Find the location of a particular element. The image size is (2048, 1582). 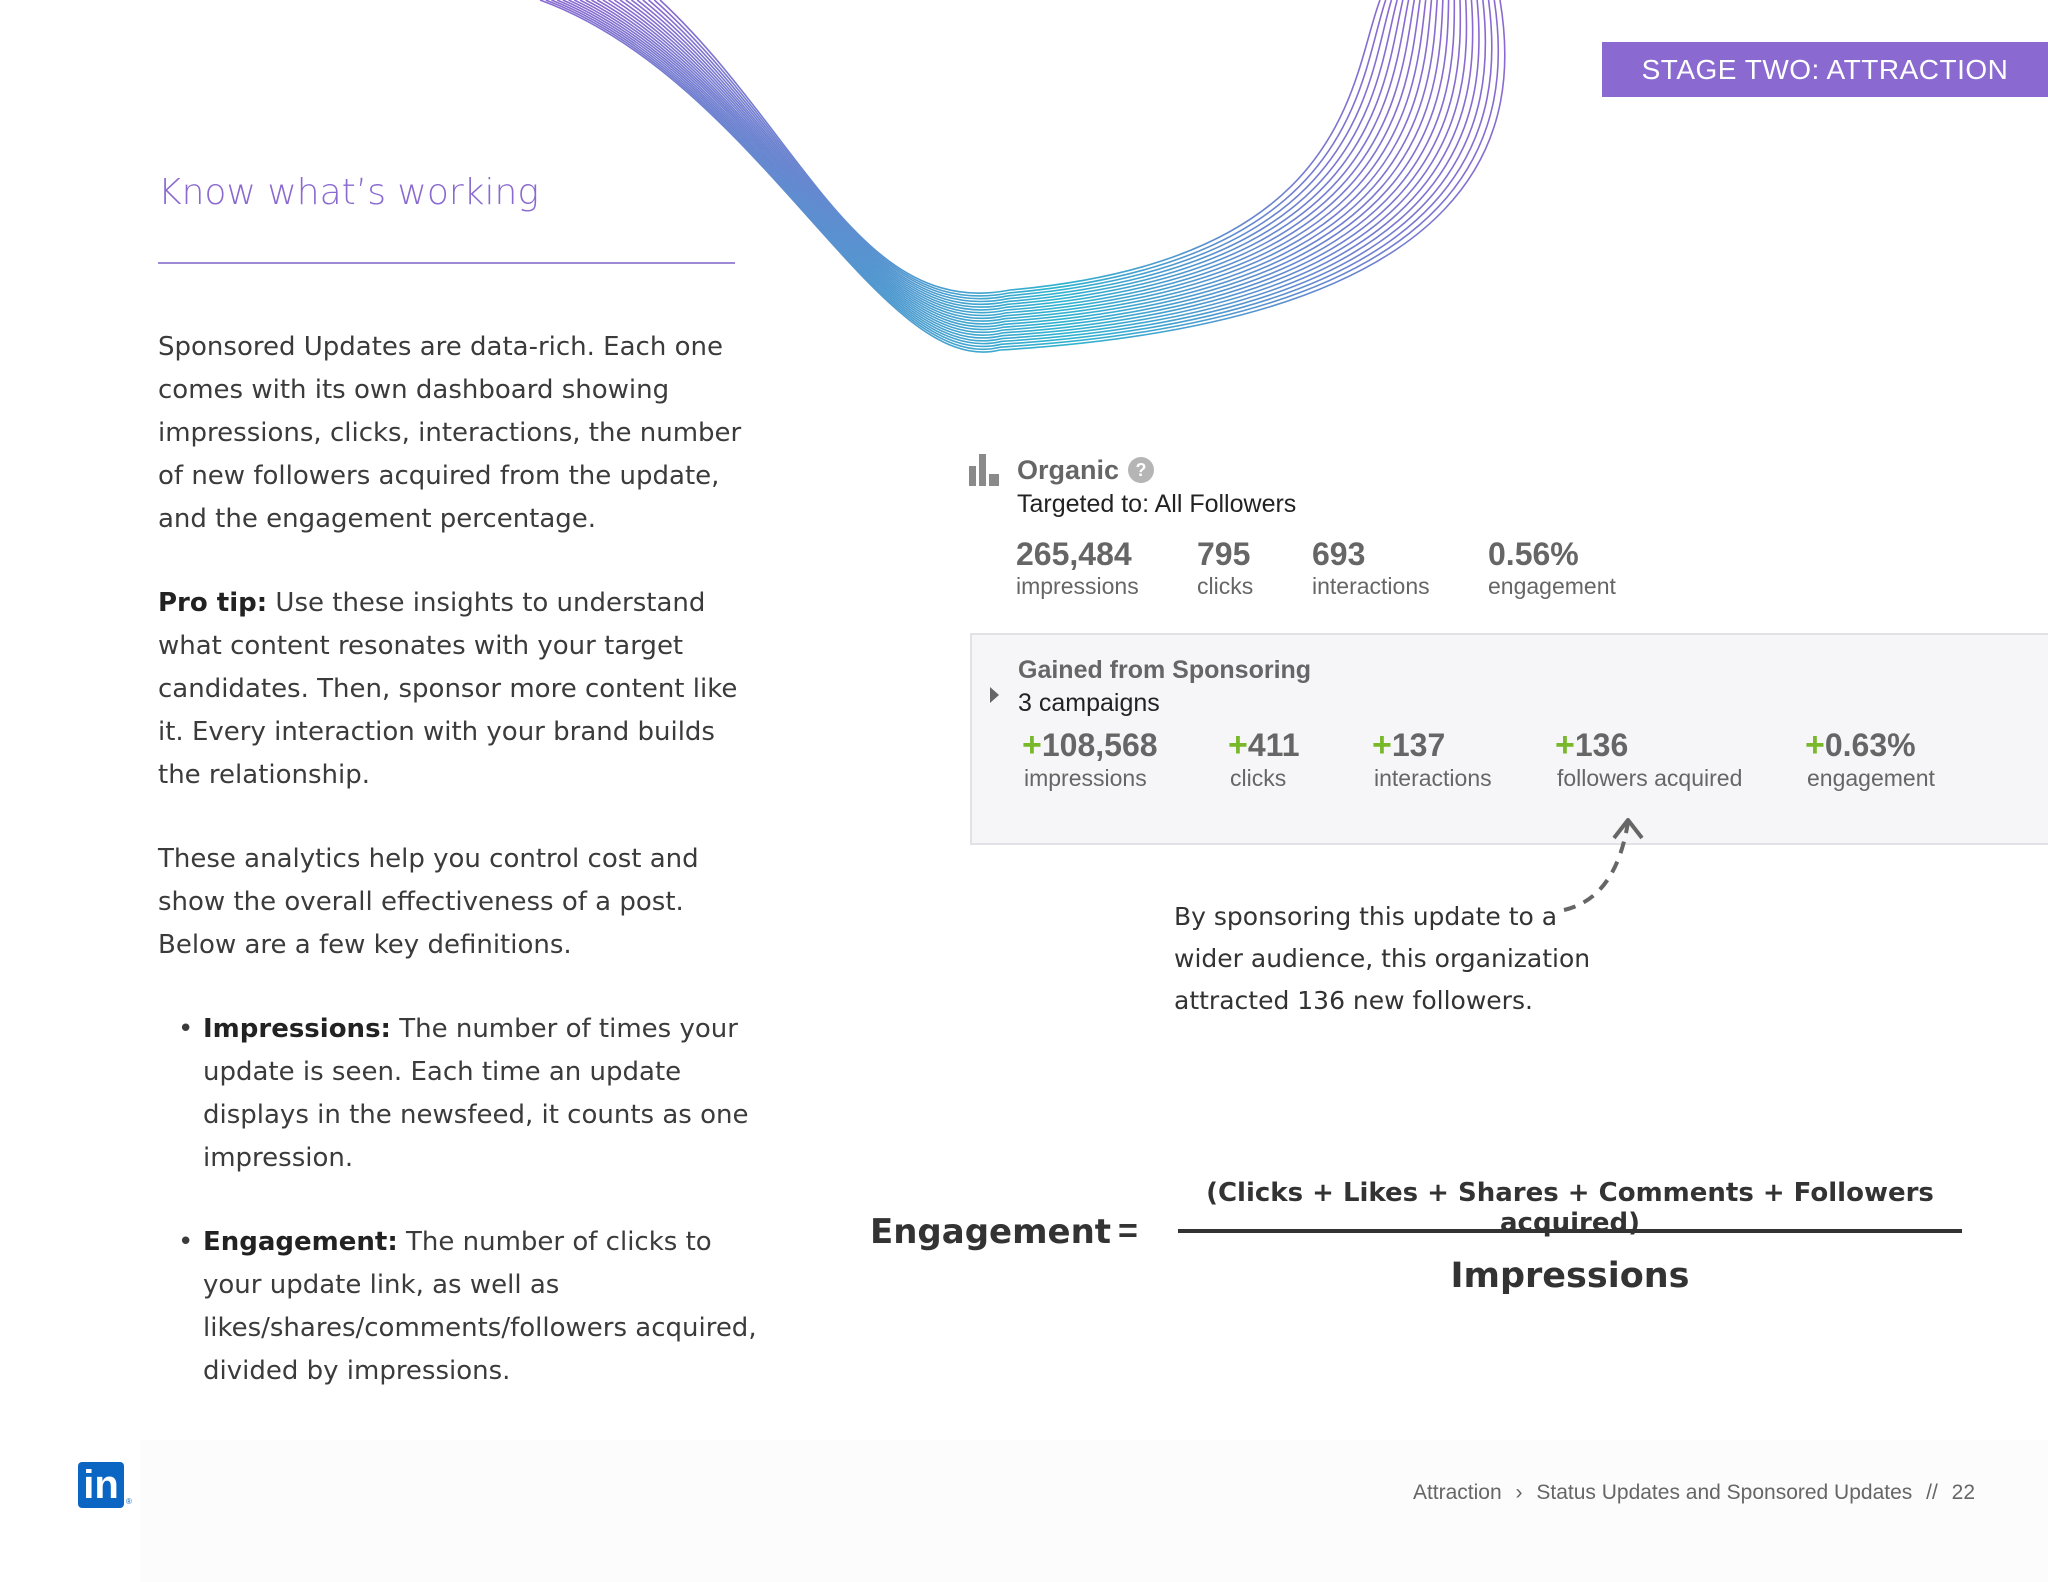

equation-denominator: Impressions is located at coordinates (1570, 1276).